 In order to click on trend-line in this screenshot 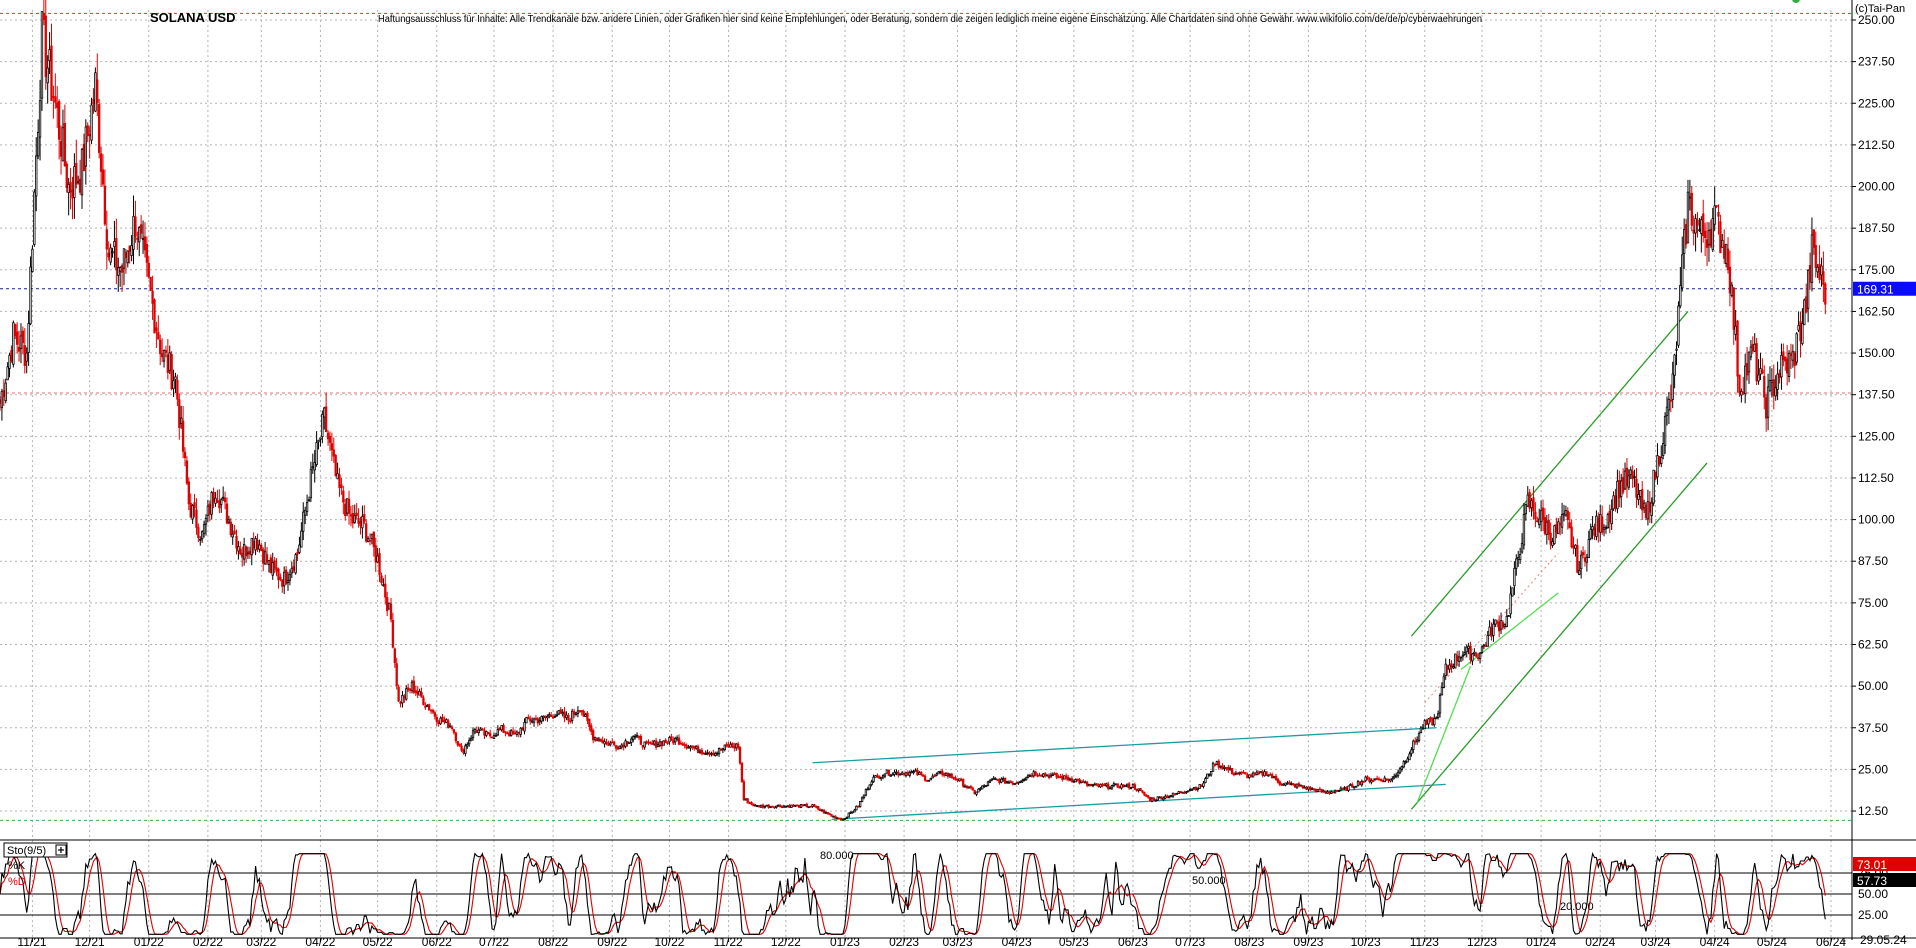, I will do `click(1138, 801)`.